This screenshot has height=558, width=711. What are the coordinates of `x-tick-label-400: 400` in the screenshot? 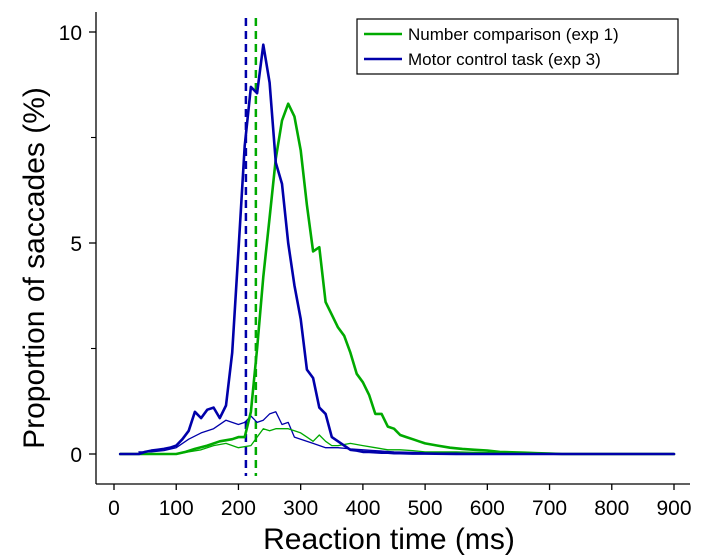 It's located at (362, 508).